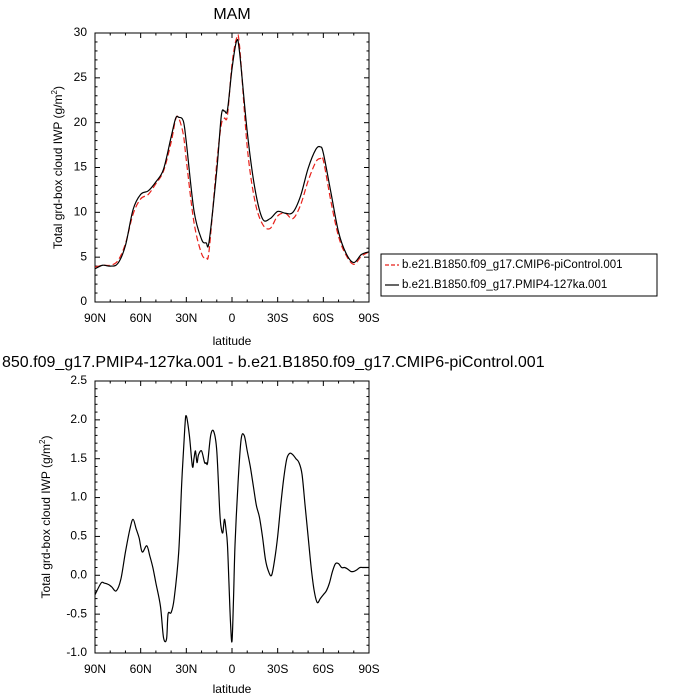 The width and height of the screenshot is (700, 700). Describe the element at coordinates (78, 419) in the screenshot. I see `y-tick-label: 2.0` at that location.